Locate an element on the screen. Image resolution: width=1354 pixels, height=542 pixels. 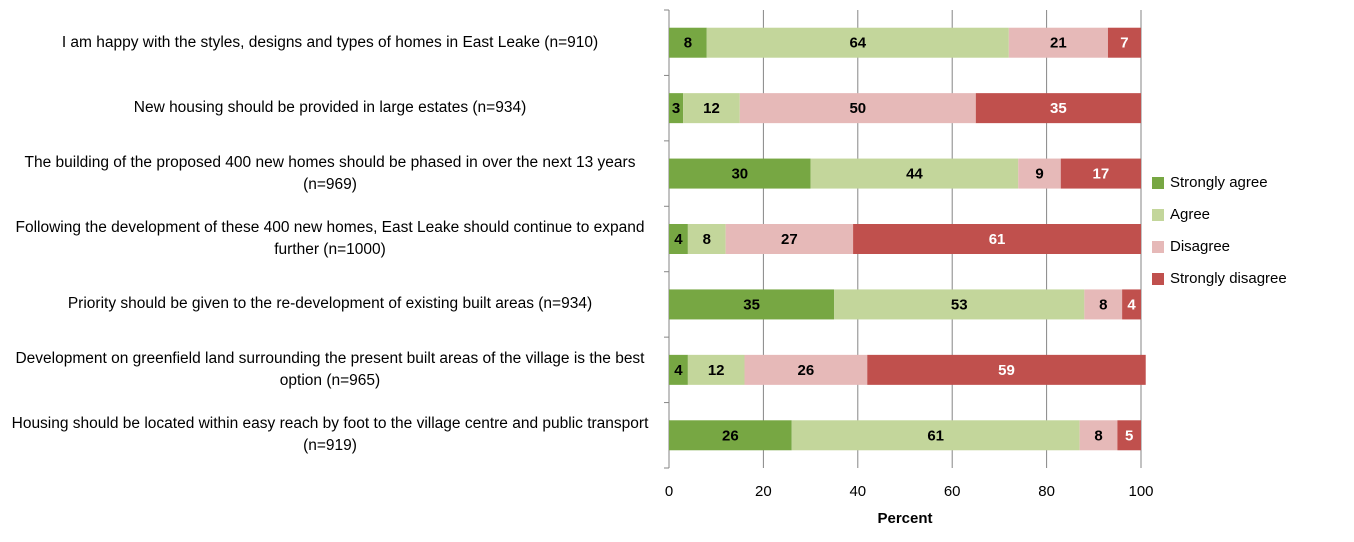
x-tick-label: 40 is located at coordinates (857, 491).